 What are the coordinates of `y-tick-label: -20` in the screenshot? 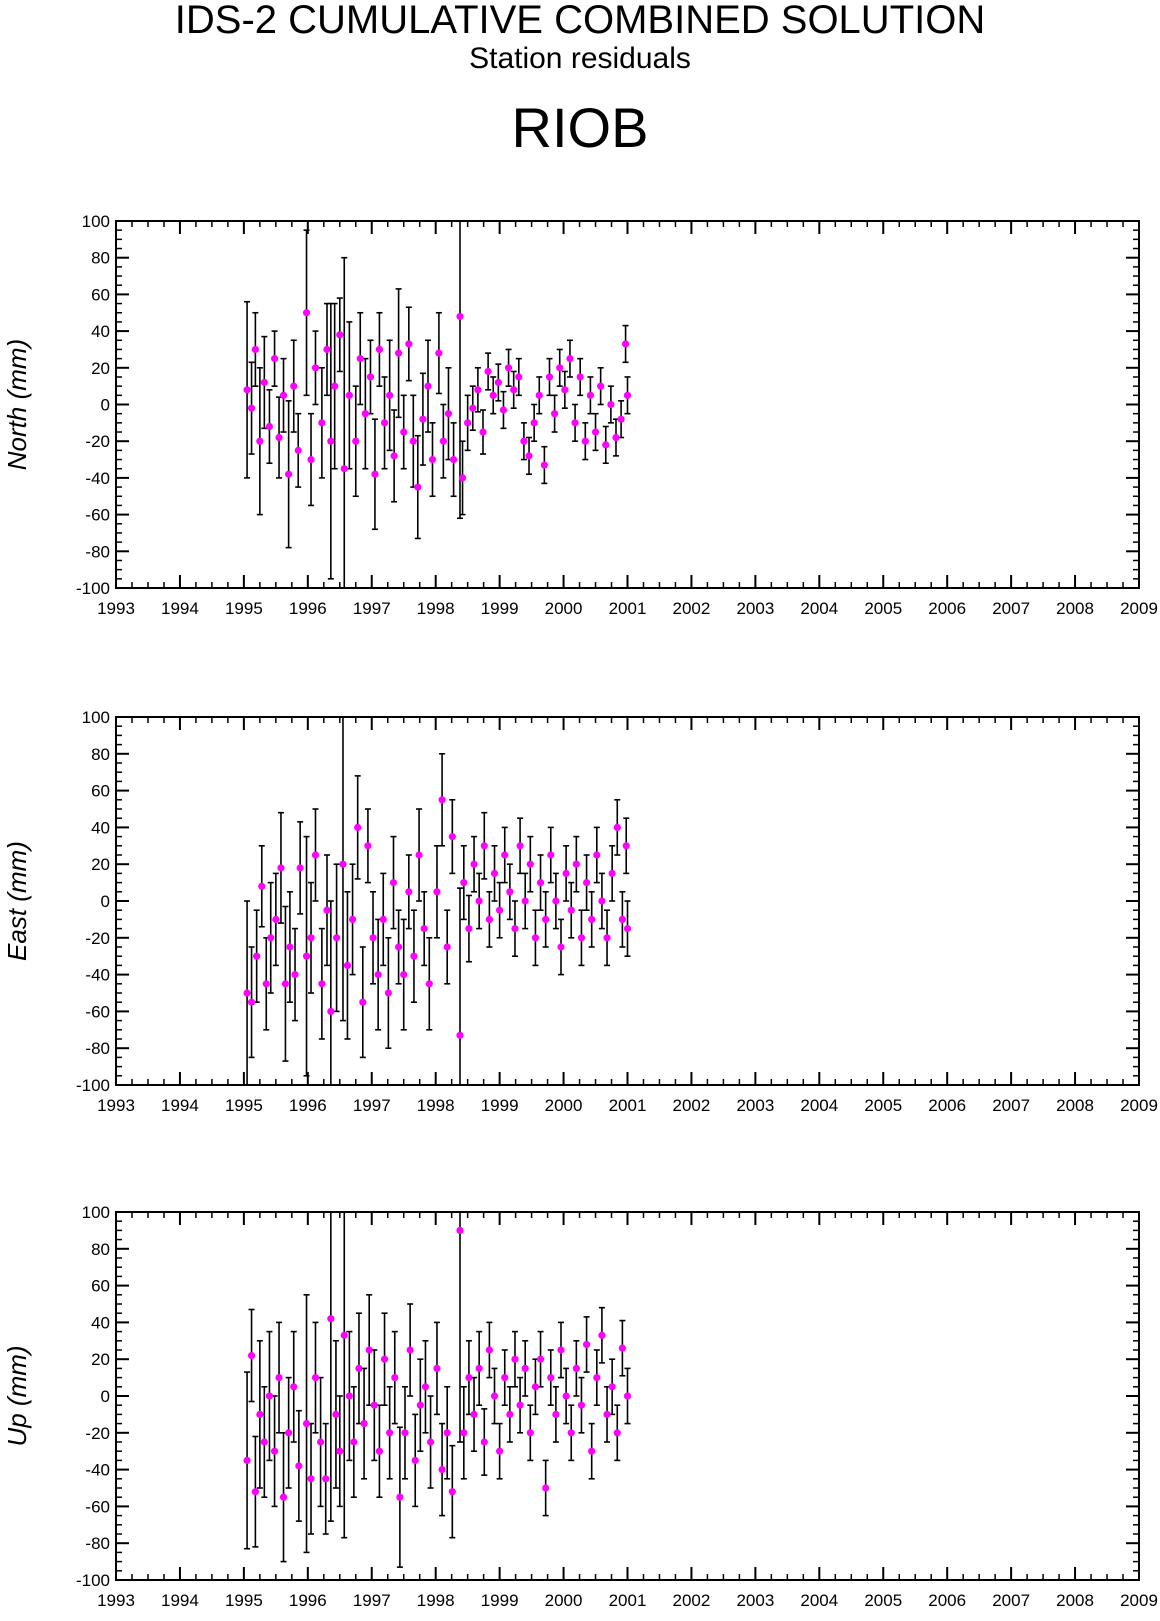 It's located at (97, 938).